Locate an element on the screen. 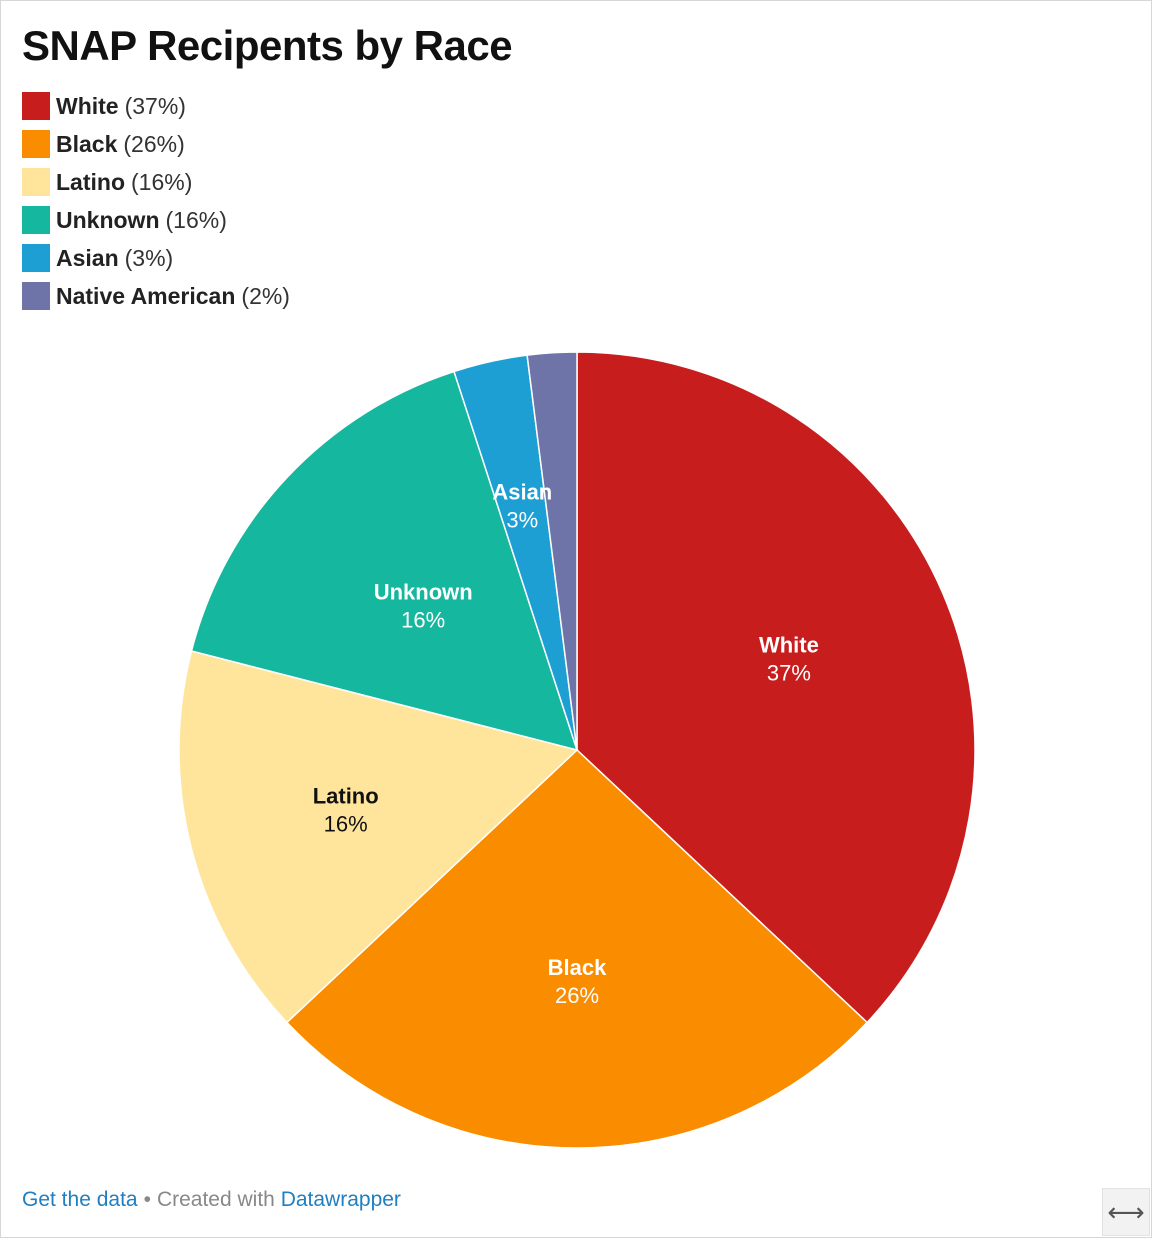  chart-title: SNAP Recipents by Race is located at coordinates (267, 45).